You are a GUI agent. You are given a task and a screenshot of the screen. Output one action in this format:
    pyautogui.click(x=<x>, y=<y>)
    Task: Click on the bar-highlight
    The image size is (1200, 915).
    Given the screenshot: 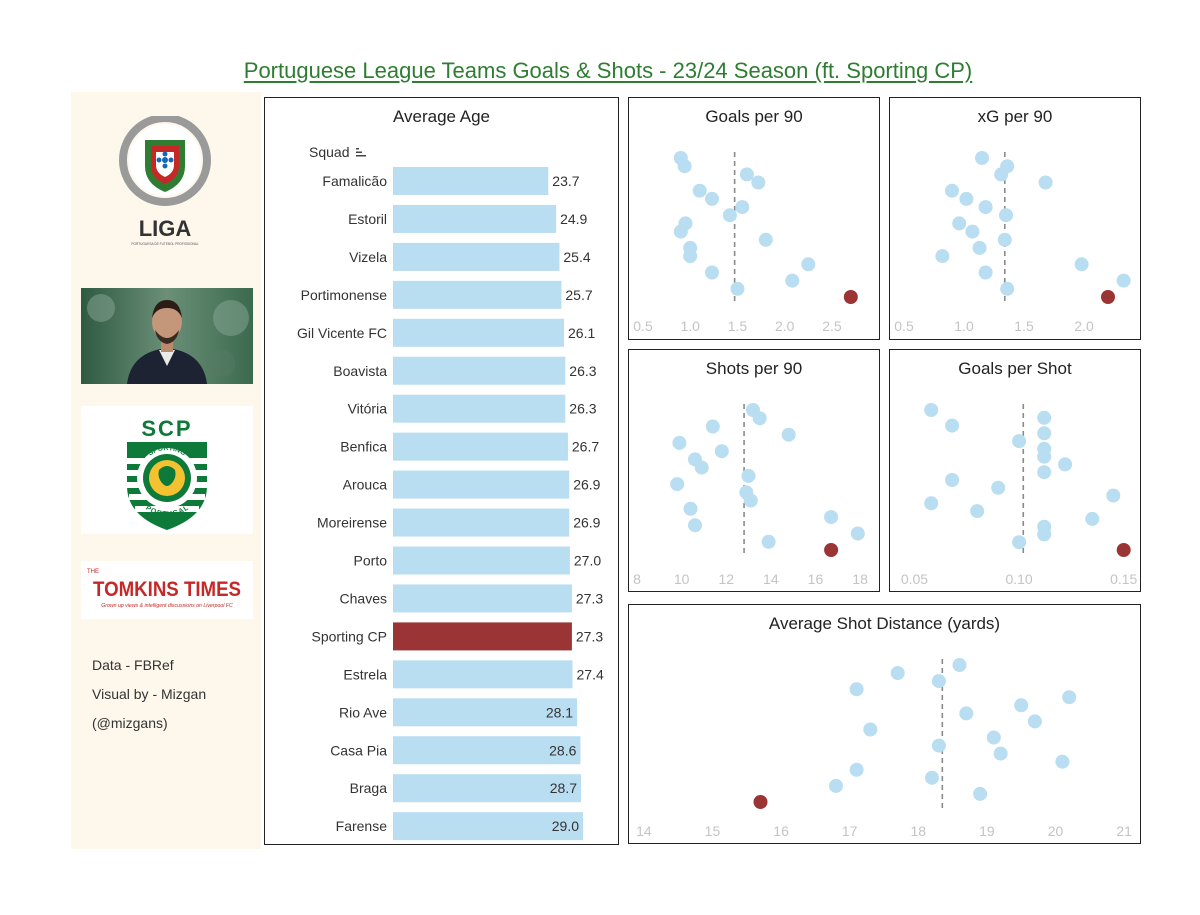 What is the action you would take?
    pyautogui.click(x=482, y=636)
    